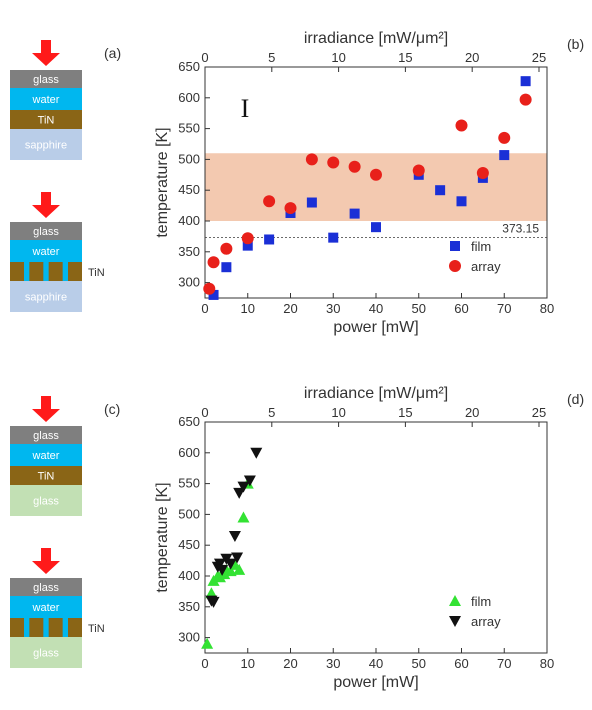  I want to click on y-tick-label: 350, so click(189, 606).